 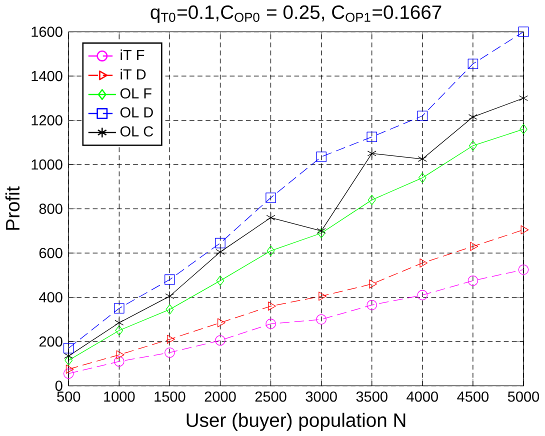 What do you see at coordinates (50, 341) in the screenshot?
I see `y-tick-label: 200` at bounding box center [50, 341].